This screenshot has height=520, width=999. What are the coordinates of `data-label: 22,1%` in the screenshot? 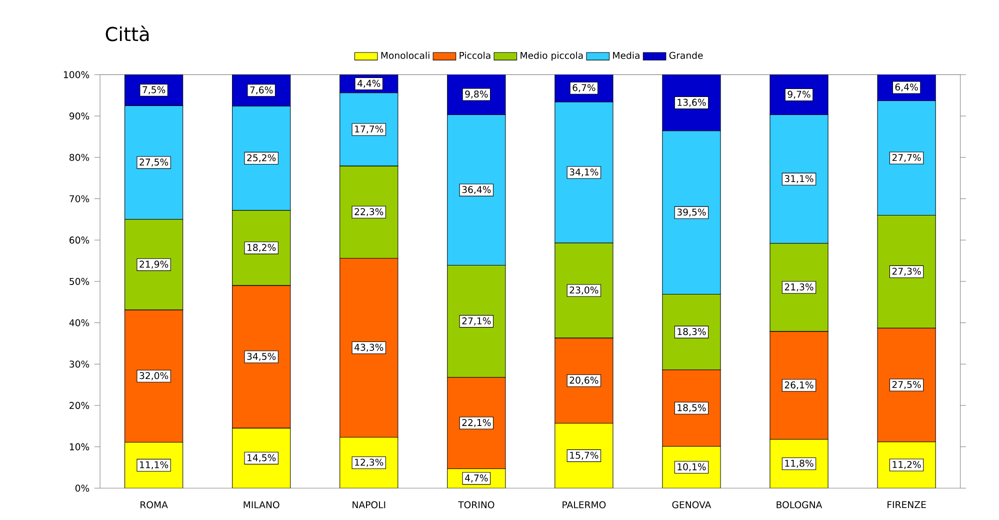 It's located at (476, 422).